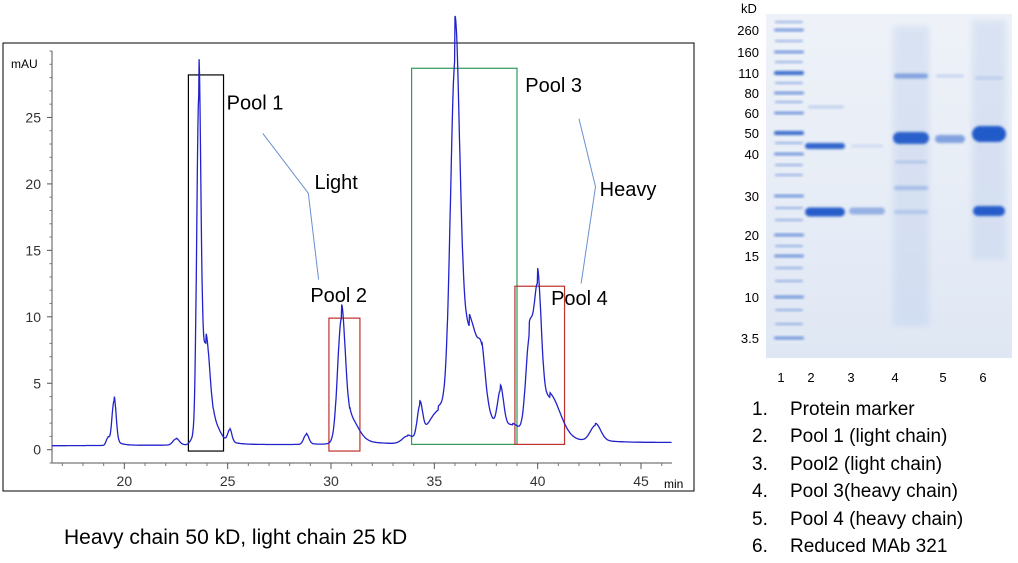  What do you see at coordinates (760, 546) in the screenshot?
I see `legend-item-number: 6.` at bounding box center [760, 546].